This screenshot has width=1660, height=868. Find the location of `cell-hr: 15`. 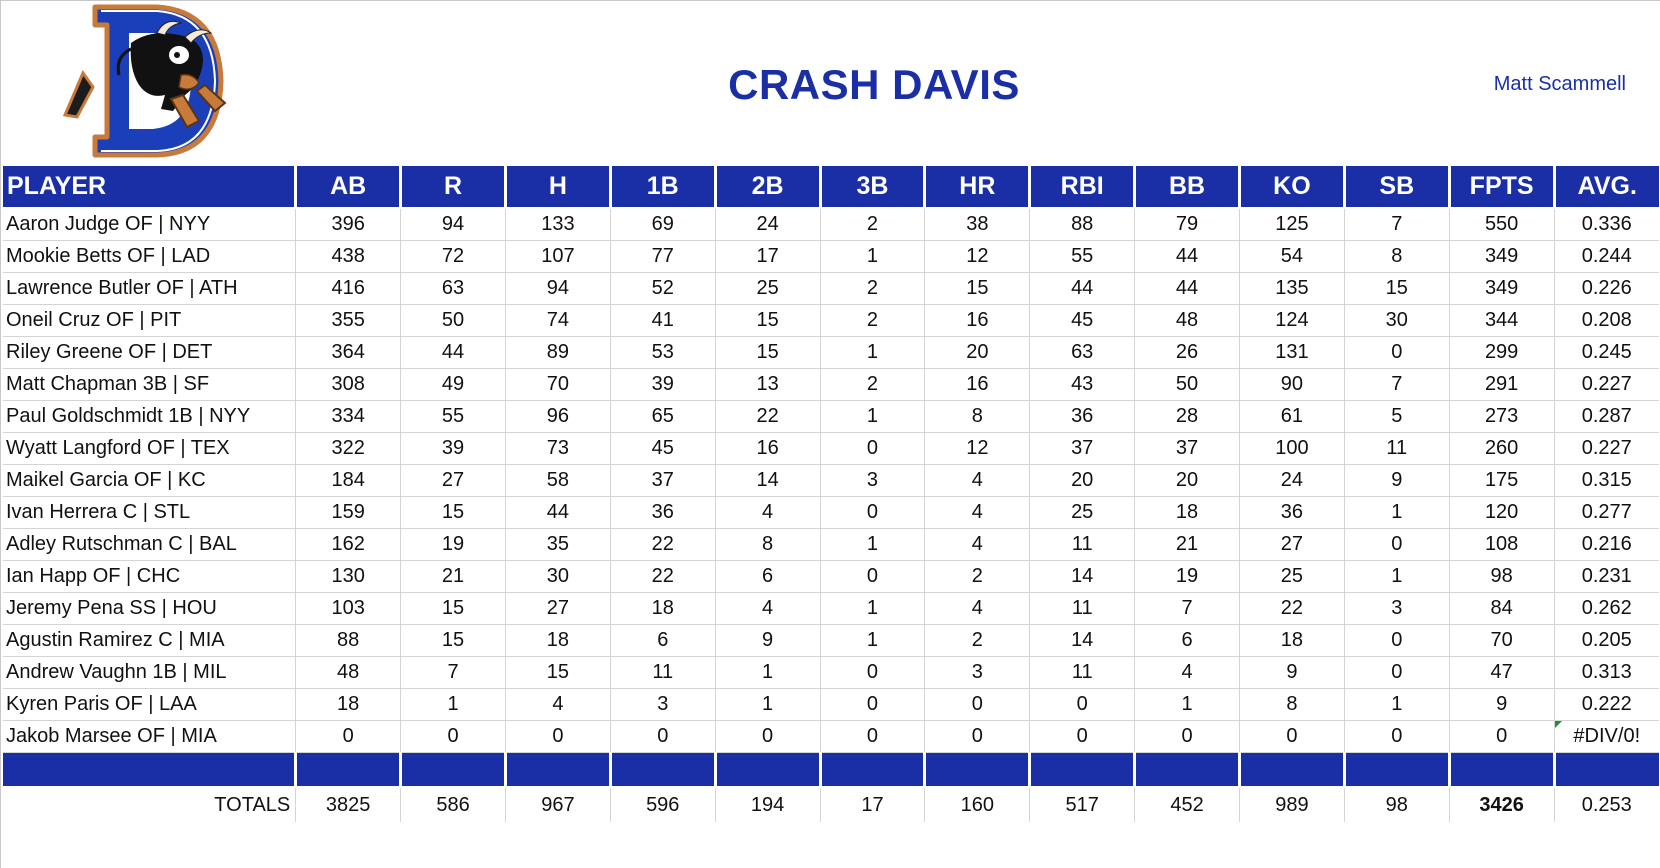

cell-hr: 15 is located at coordinates (977, 288).